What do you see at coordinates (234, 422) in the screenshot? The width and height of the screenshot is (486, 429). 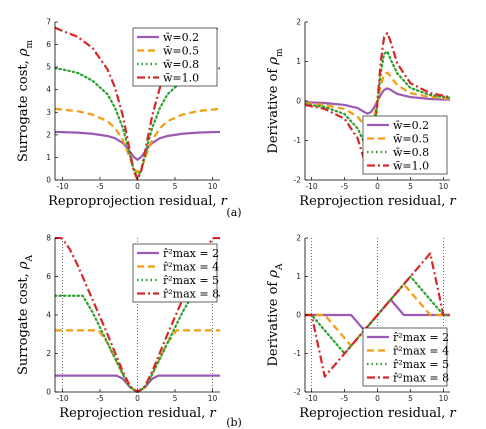 I see `caption-b: (b)` at bounding box center [234, 422].